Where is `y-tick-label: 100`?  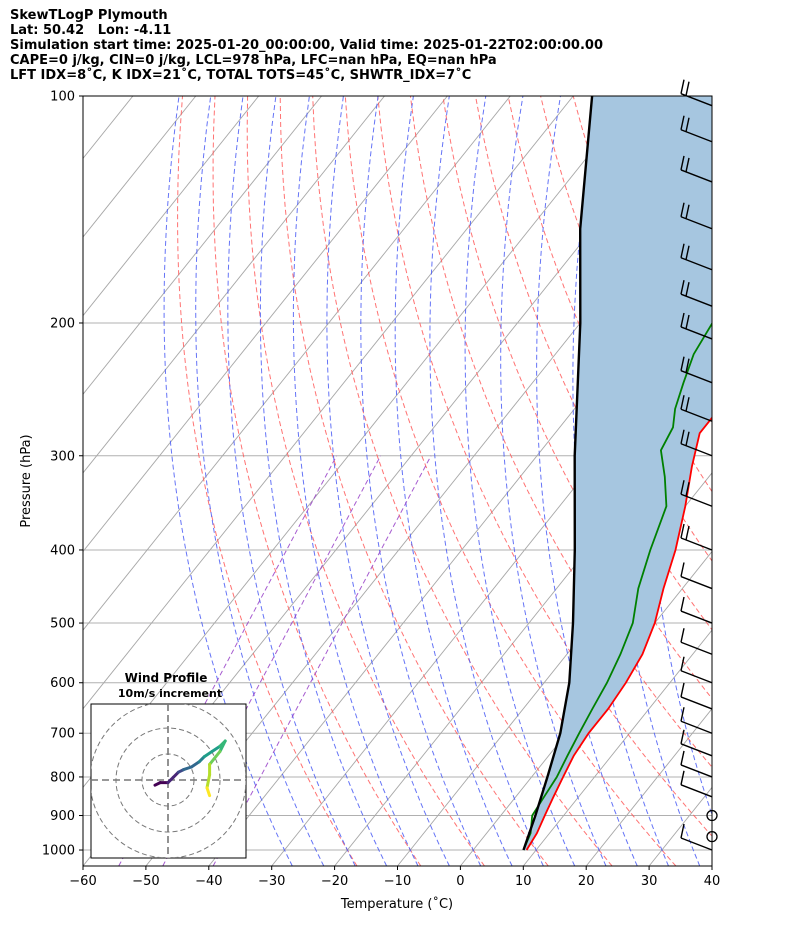
y-tick-label: 100 is located at coordinates (62, 97).